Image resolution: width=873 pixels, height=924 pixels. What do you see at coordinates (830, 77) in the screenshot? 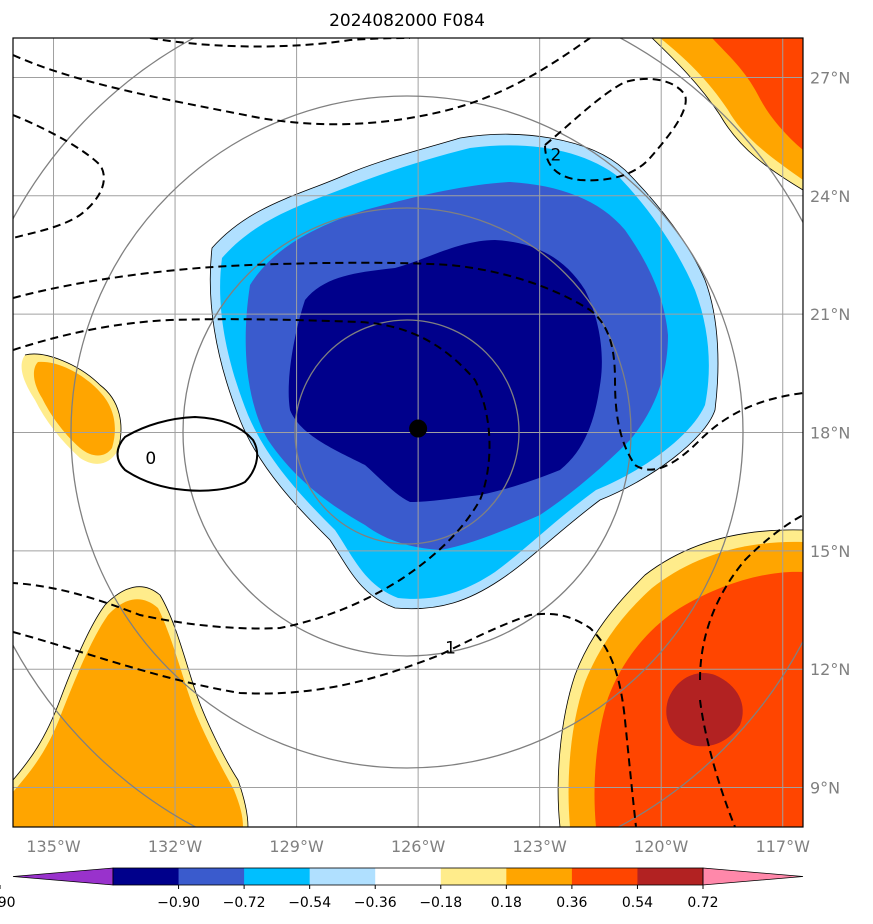
I see `lat-tick-label: 27°N` at bounding box center [830, 77].